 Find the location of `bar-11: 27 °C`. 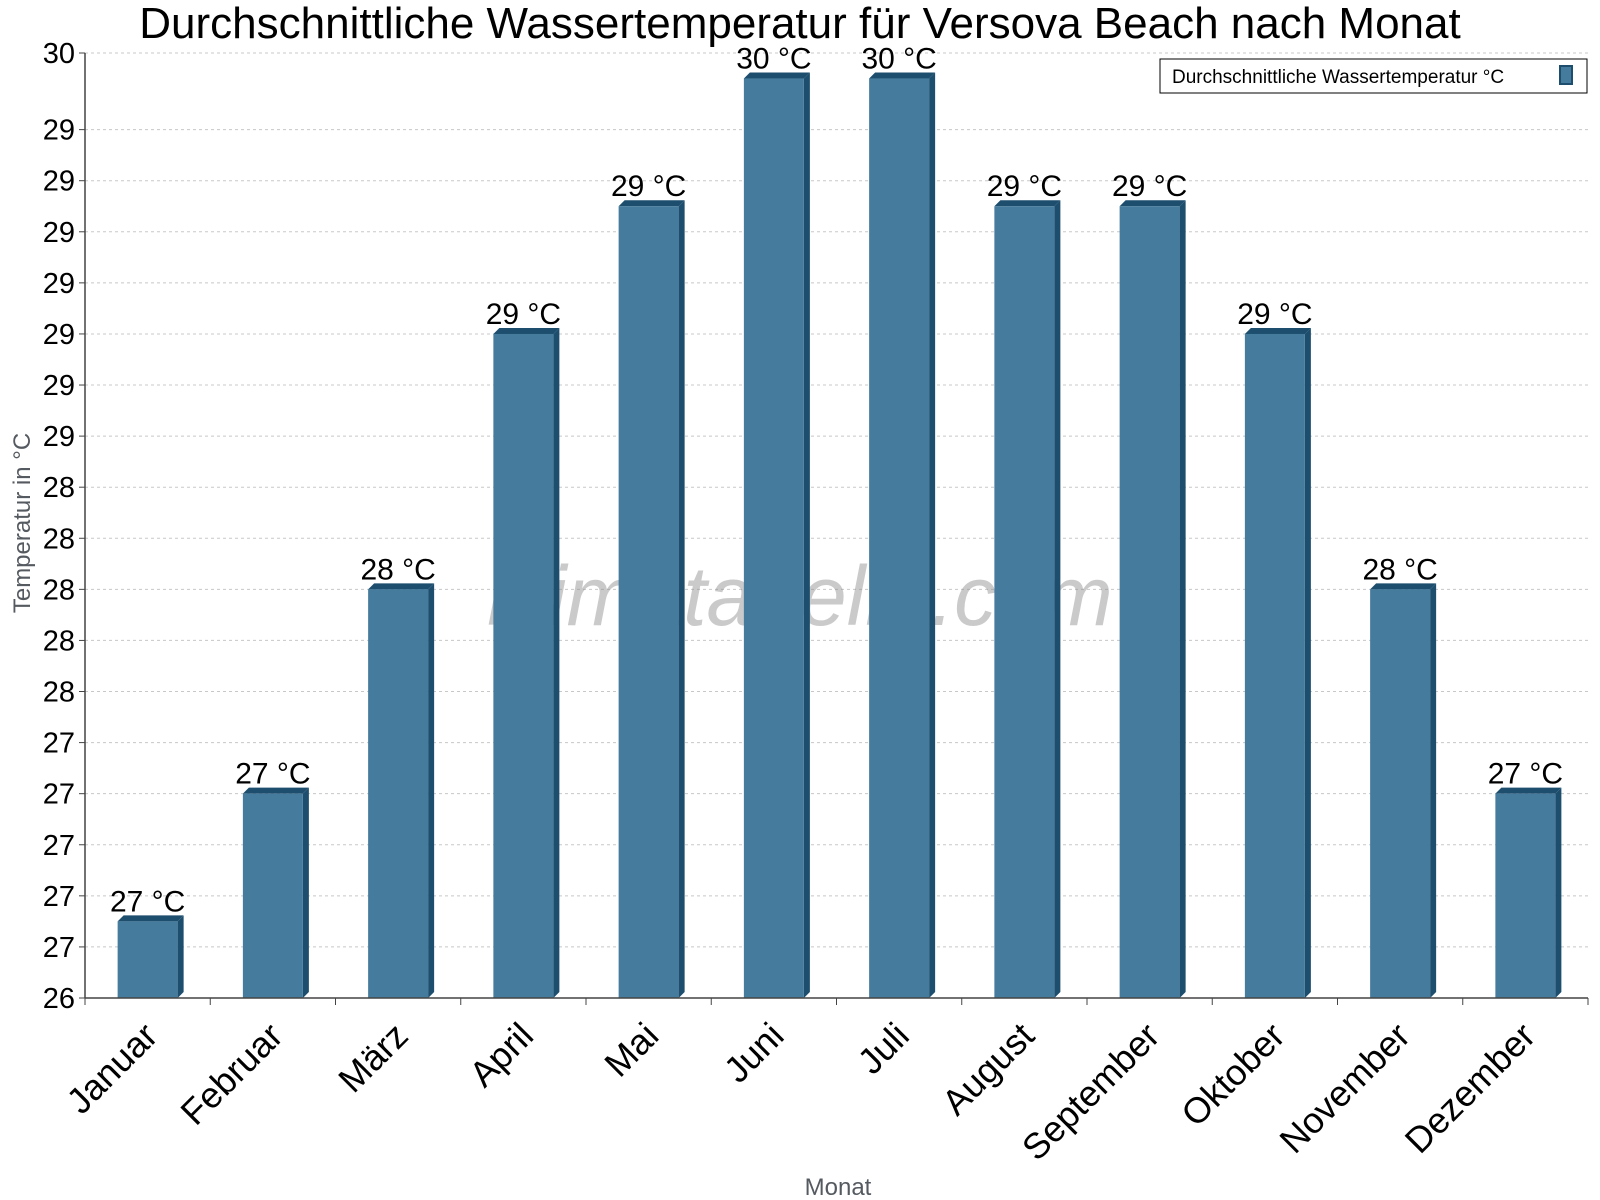

bar-11: 27 °C is located at coordinates (1525, 878).